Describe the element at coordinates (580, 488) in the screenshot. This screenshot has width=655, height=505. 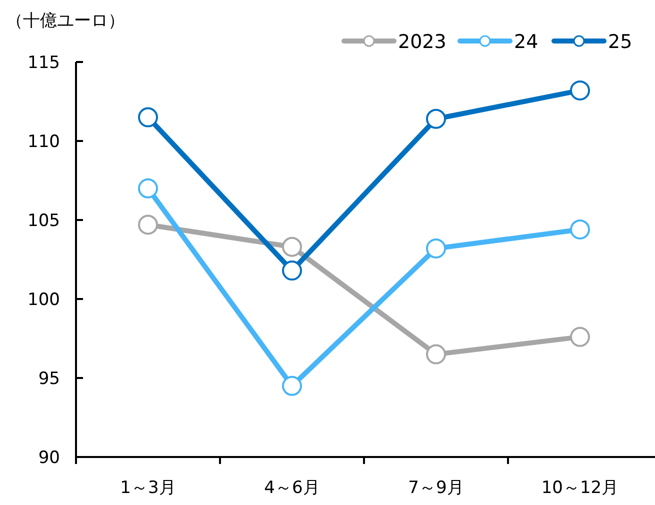
I see `x-tick-label: 10～12月` at that location.